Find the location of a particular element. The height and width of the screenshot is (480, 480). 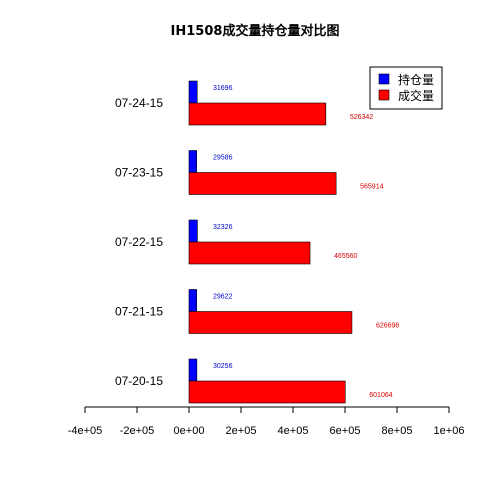

category-label: 07-22-15 is located at coordinates (139, 242).